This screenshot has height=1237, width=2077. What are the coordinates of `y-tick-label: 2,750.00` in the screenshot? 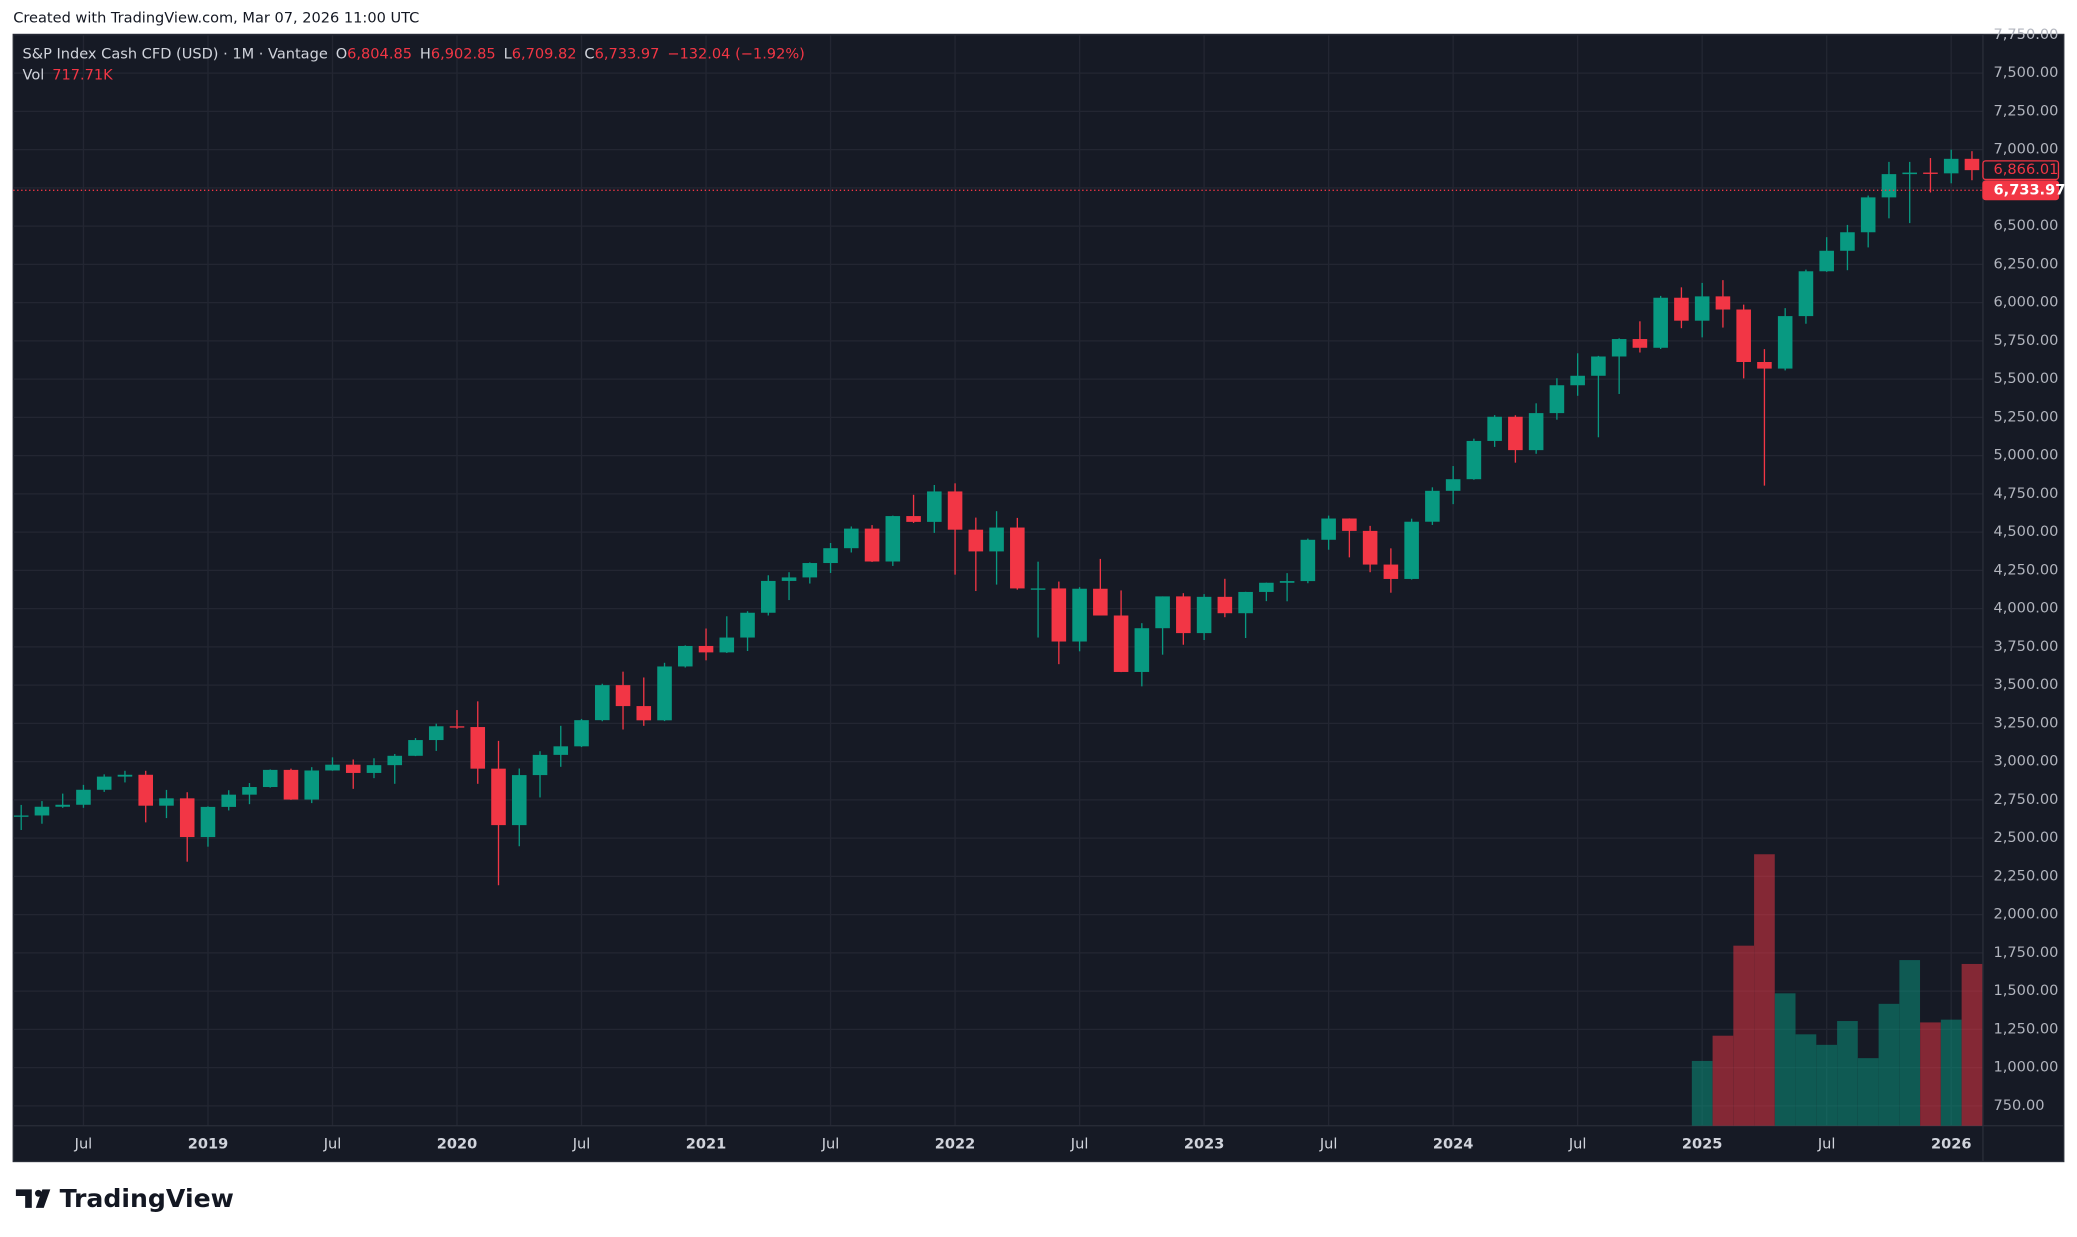 It's located at (2026, 799).